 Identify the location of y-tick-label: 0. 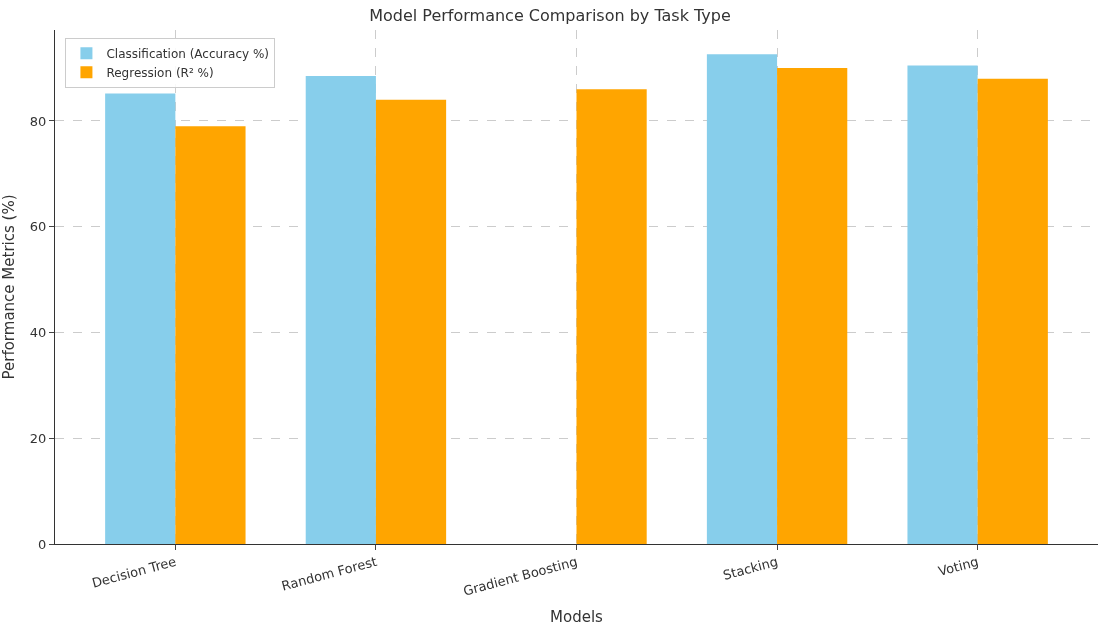
(42, 544).